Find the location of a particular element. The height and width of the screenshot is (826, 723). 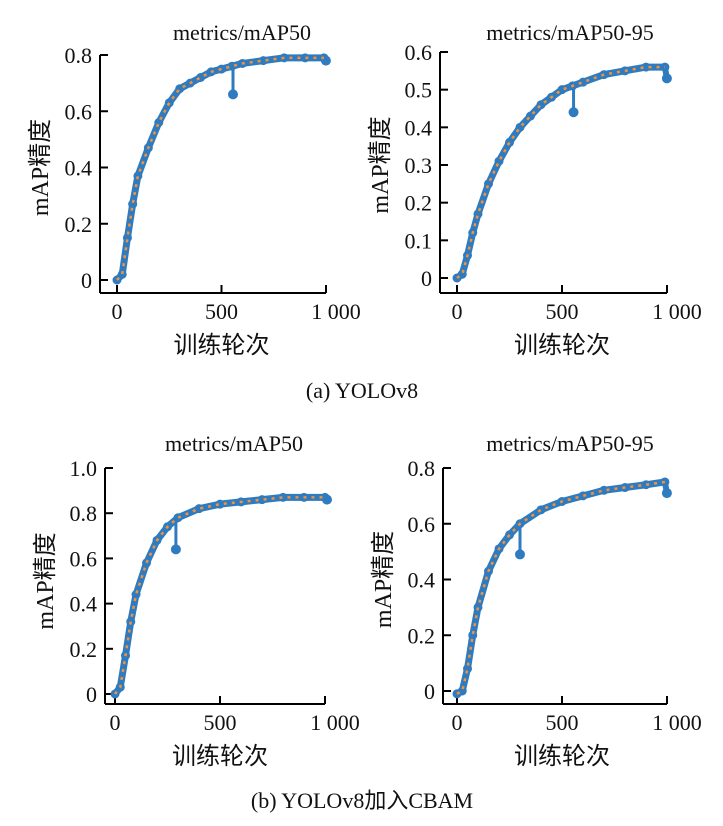

y-tick-label: 0.3 is located at coordinates (419, 165).